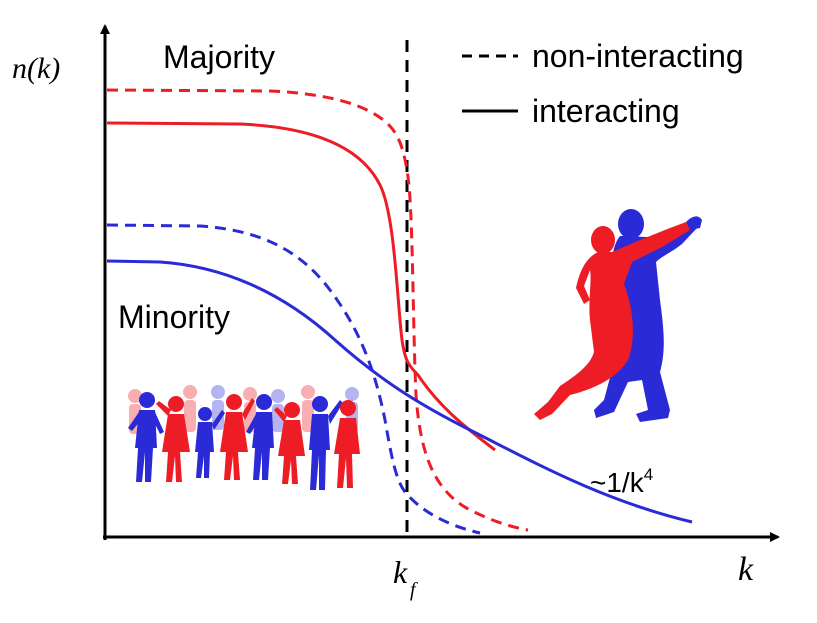  What do you see at coordinates (617, 482) in the screenshot?
I see `tail-label-base: ~1/k` at bounding box center [617, 482].